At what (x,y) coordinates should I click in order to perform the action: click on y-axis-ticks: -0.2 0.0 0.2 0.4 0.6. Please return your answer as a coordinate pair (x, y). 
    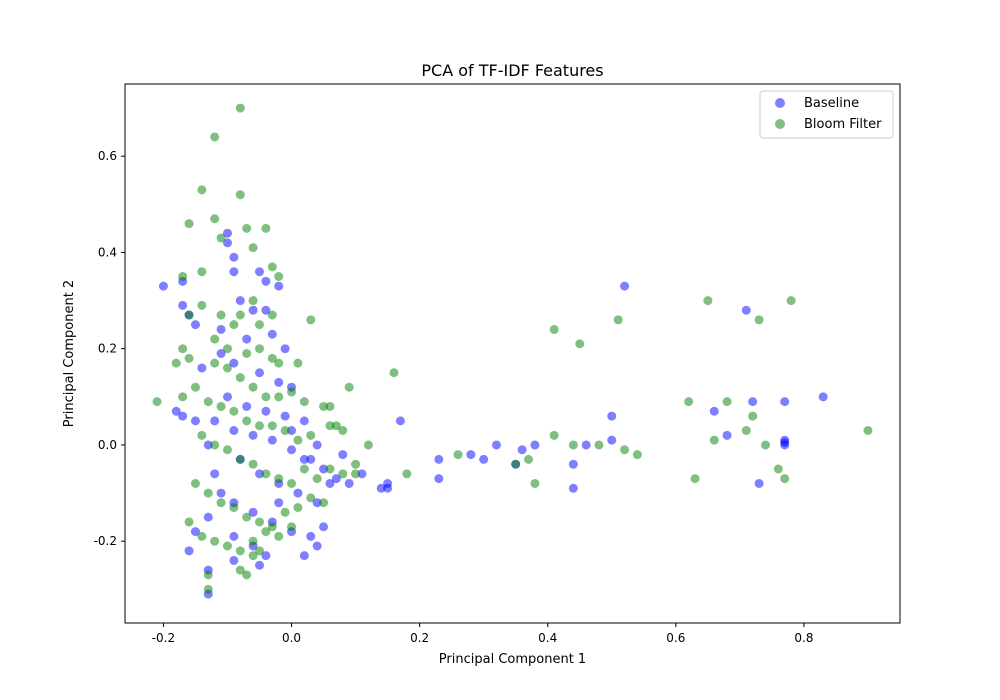
    Looking at the image, I should click on (109, 348).